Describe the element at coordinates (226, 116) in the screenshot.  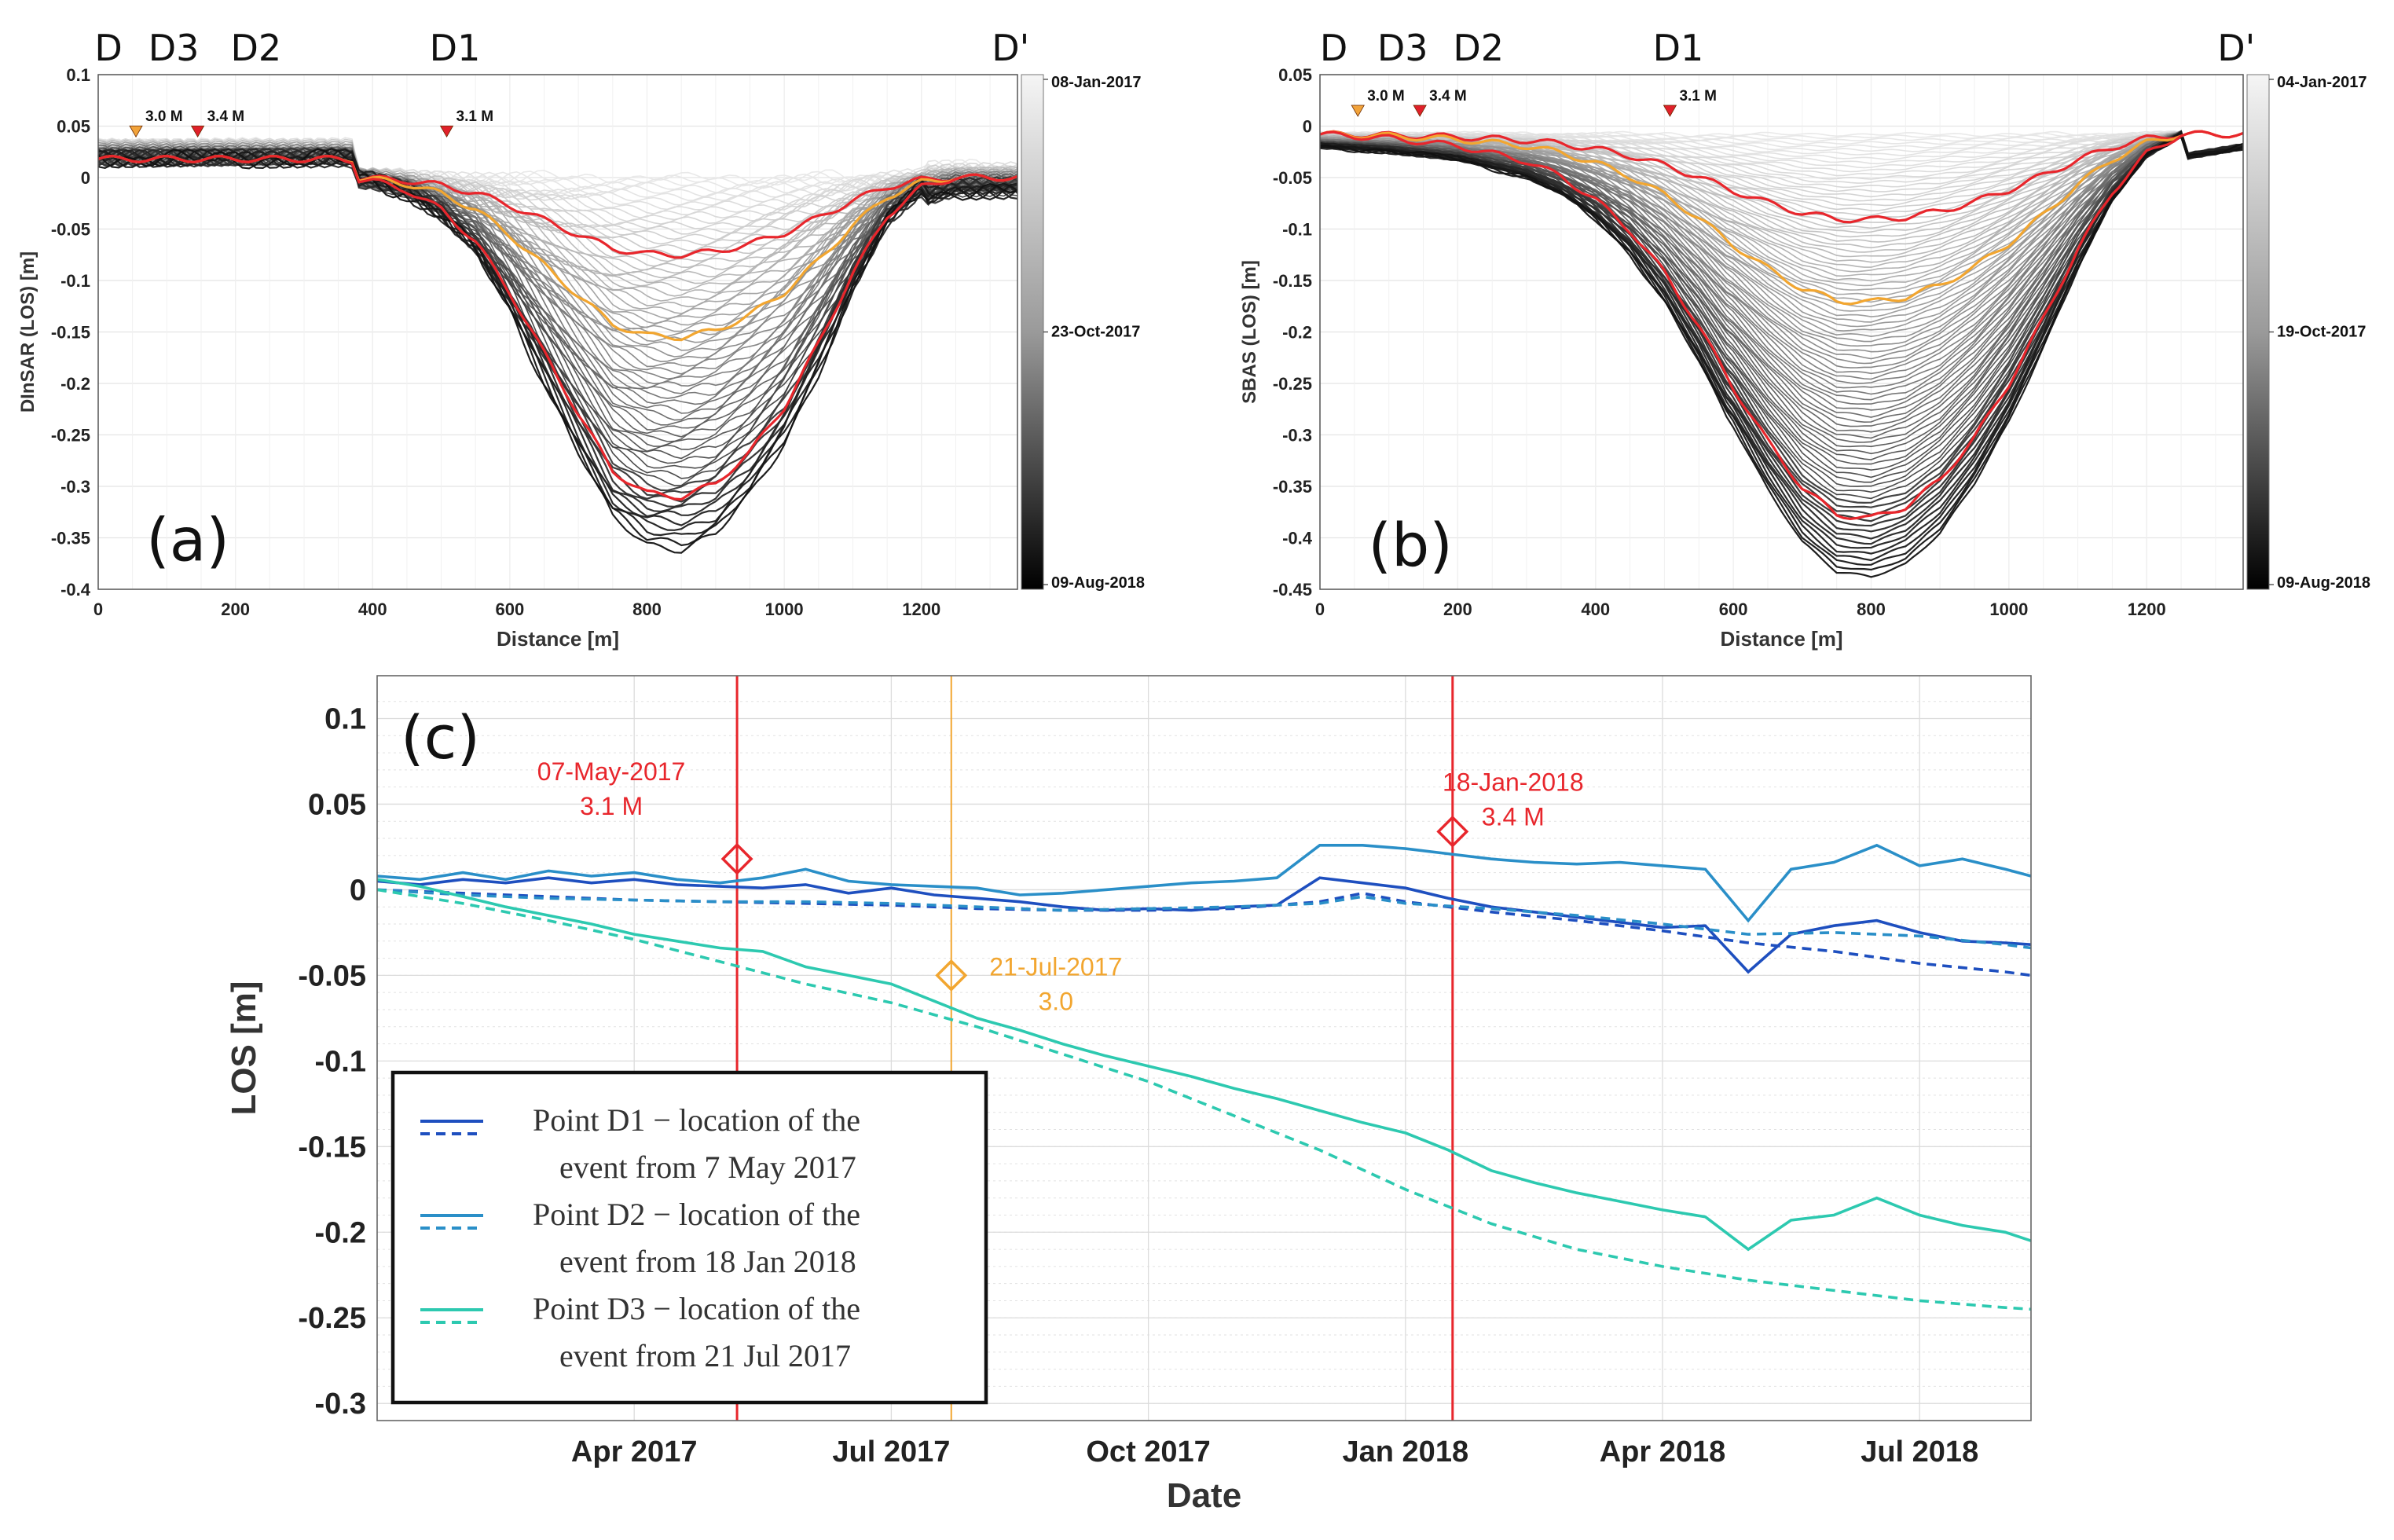
I see `magnitude-label: 3.4 M` at that location.